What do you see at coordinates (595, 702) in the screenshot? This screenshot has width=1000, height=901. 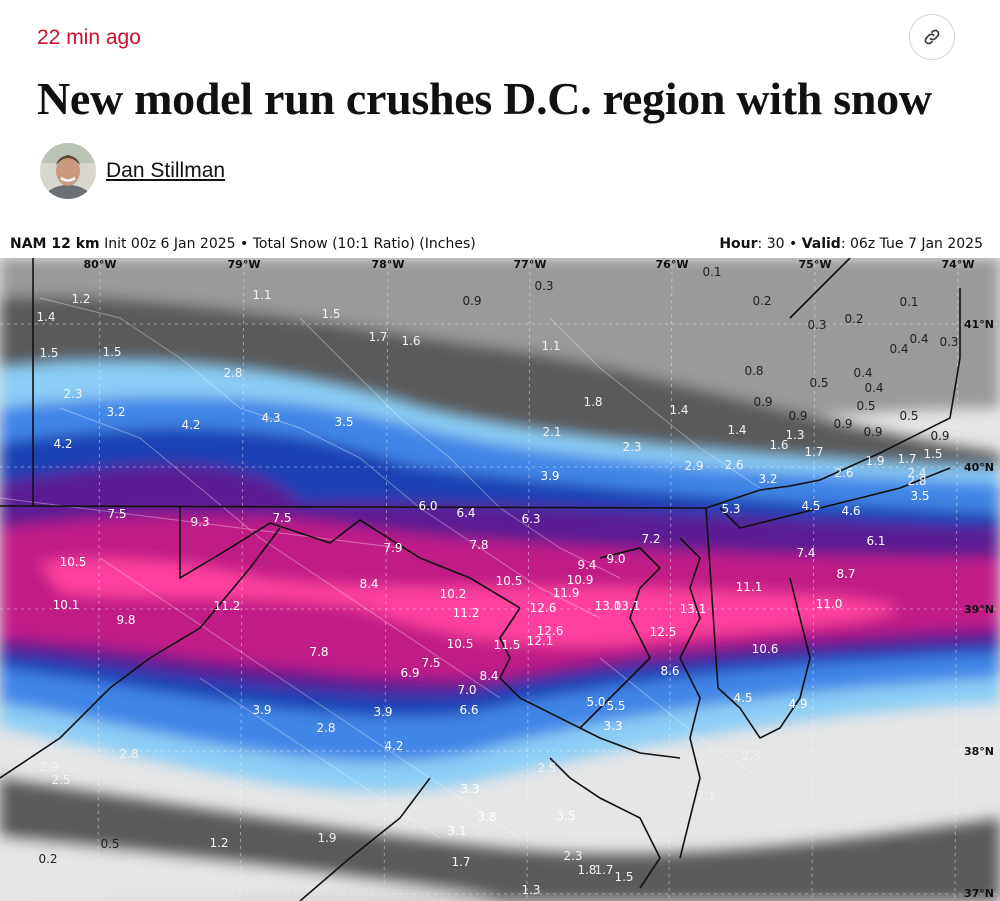 I see `snow-amount-label: 5.0` at bounding box center [595, 702].